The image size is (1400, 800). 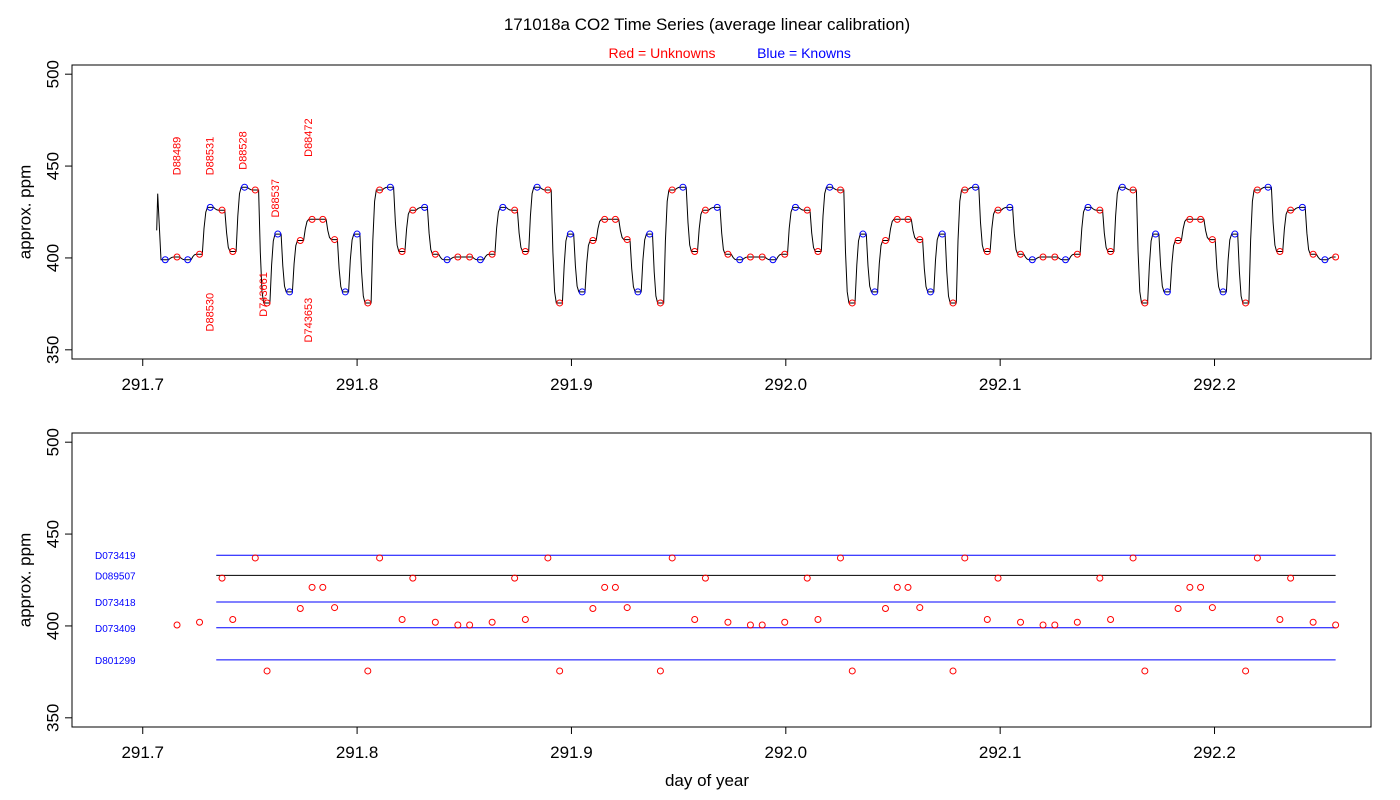 I want to click on sample-id-annotation: D88528, so click(x=244, y=150).